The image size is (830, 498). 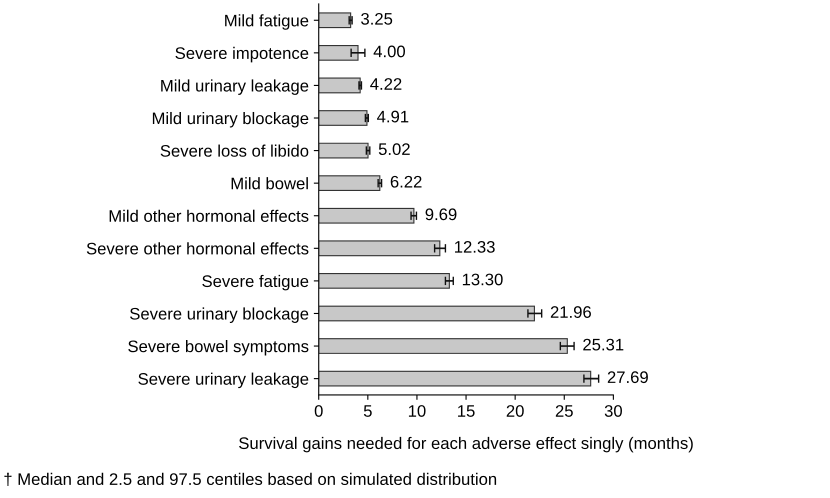 I want to click on data-label: 4.91, so click(x=392, y=116).